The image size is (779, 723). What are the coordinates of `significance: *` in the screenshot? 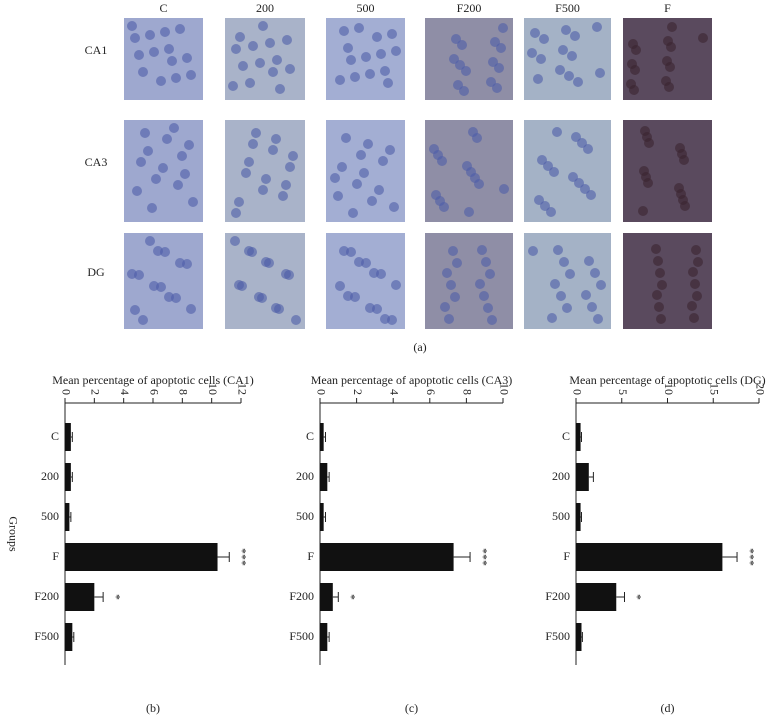 It's located at (352, 597).